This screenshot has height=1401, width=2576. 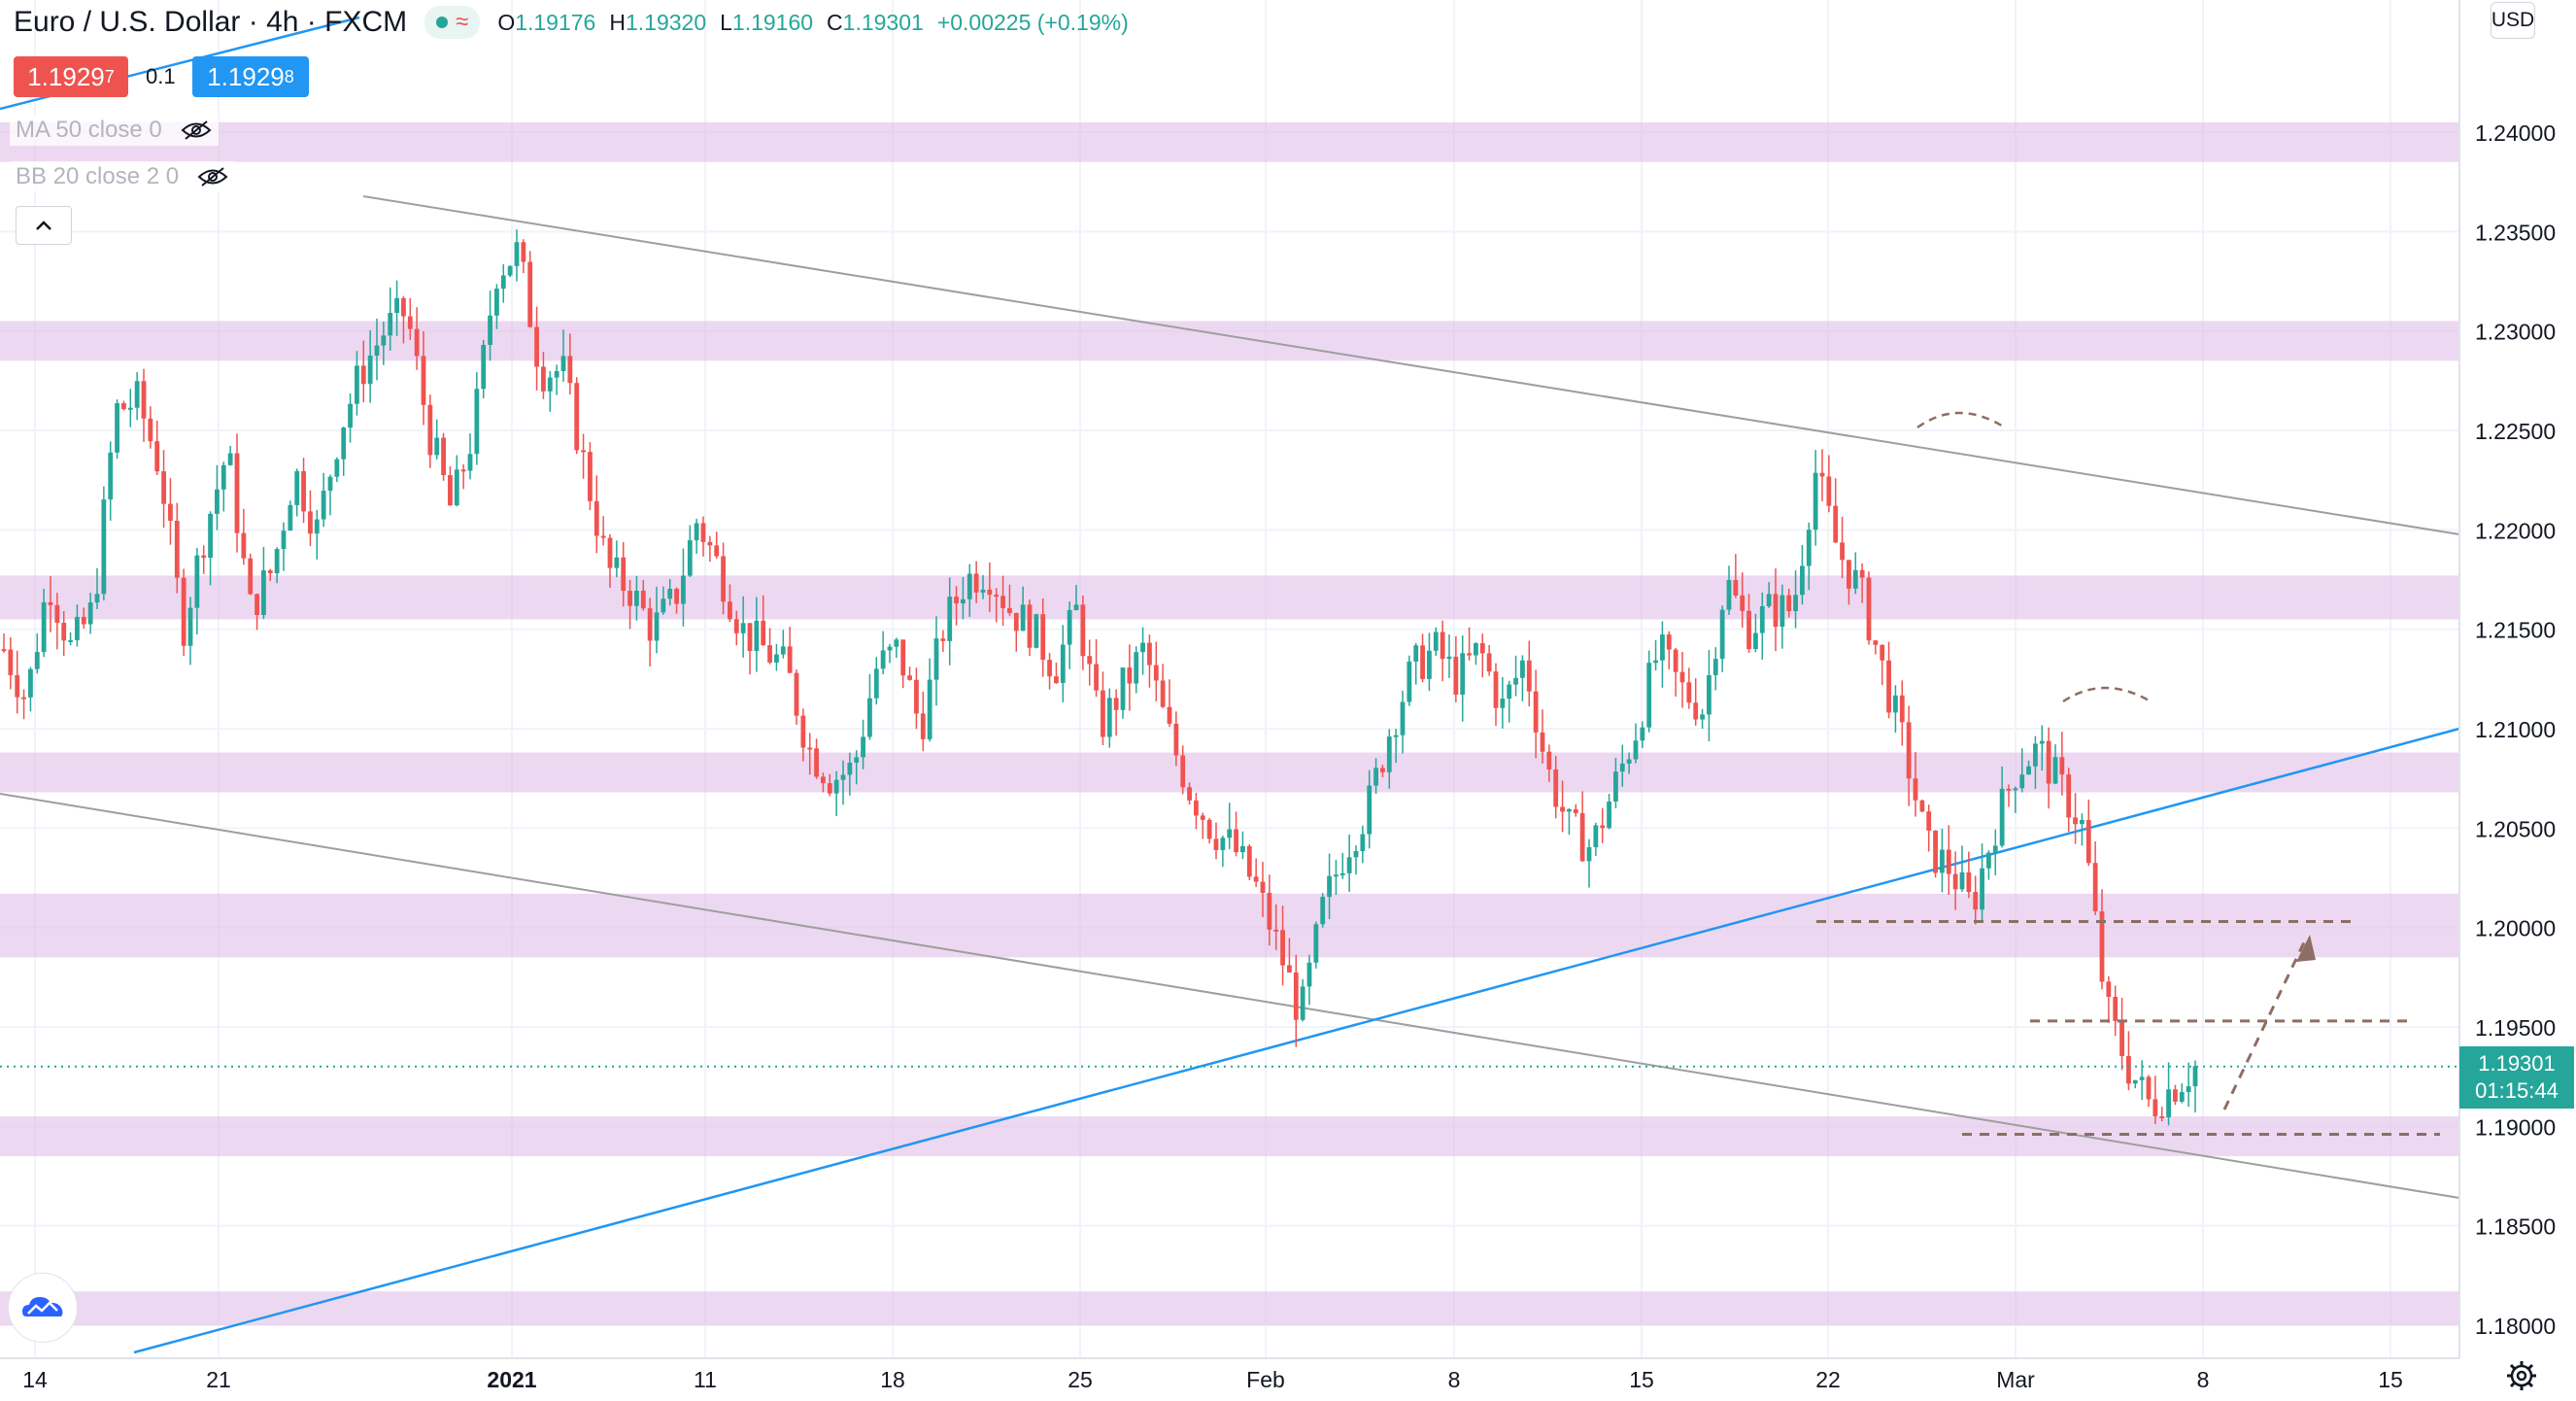 I want to click on currency-label: USD, so click(x=2513, y=20).